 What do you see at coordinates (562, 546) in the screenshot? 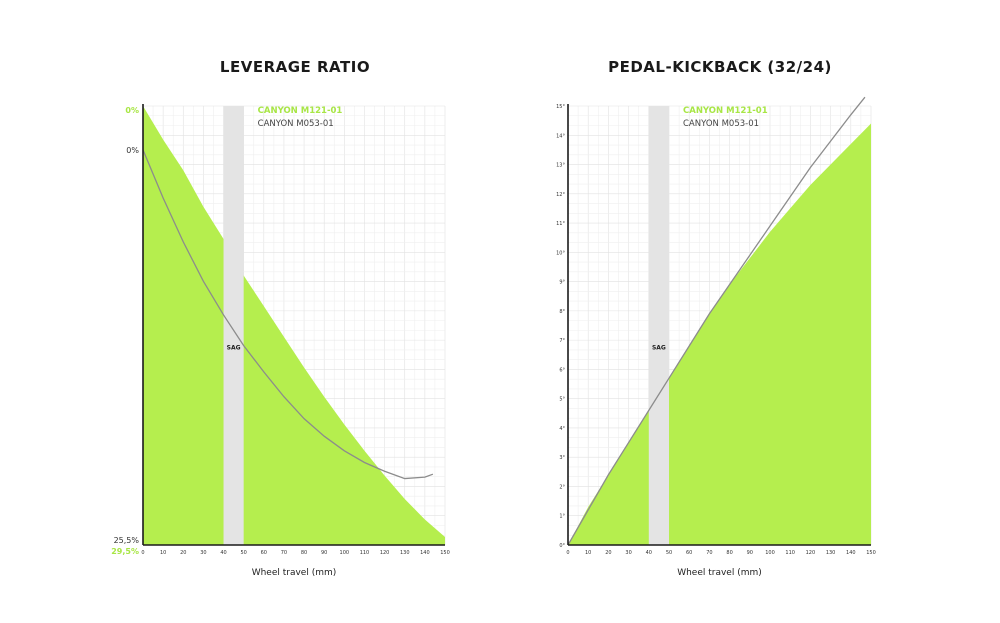
I see `y-tick-label: 0°` at bounding box center [562, 546].